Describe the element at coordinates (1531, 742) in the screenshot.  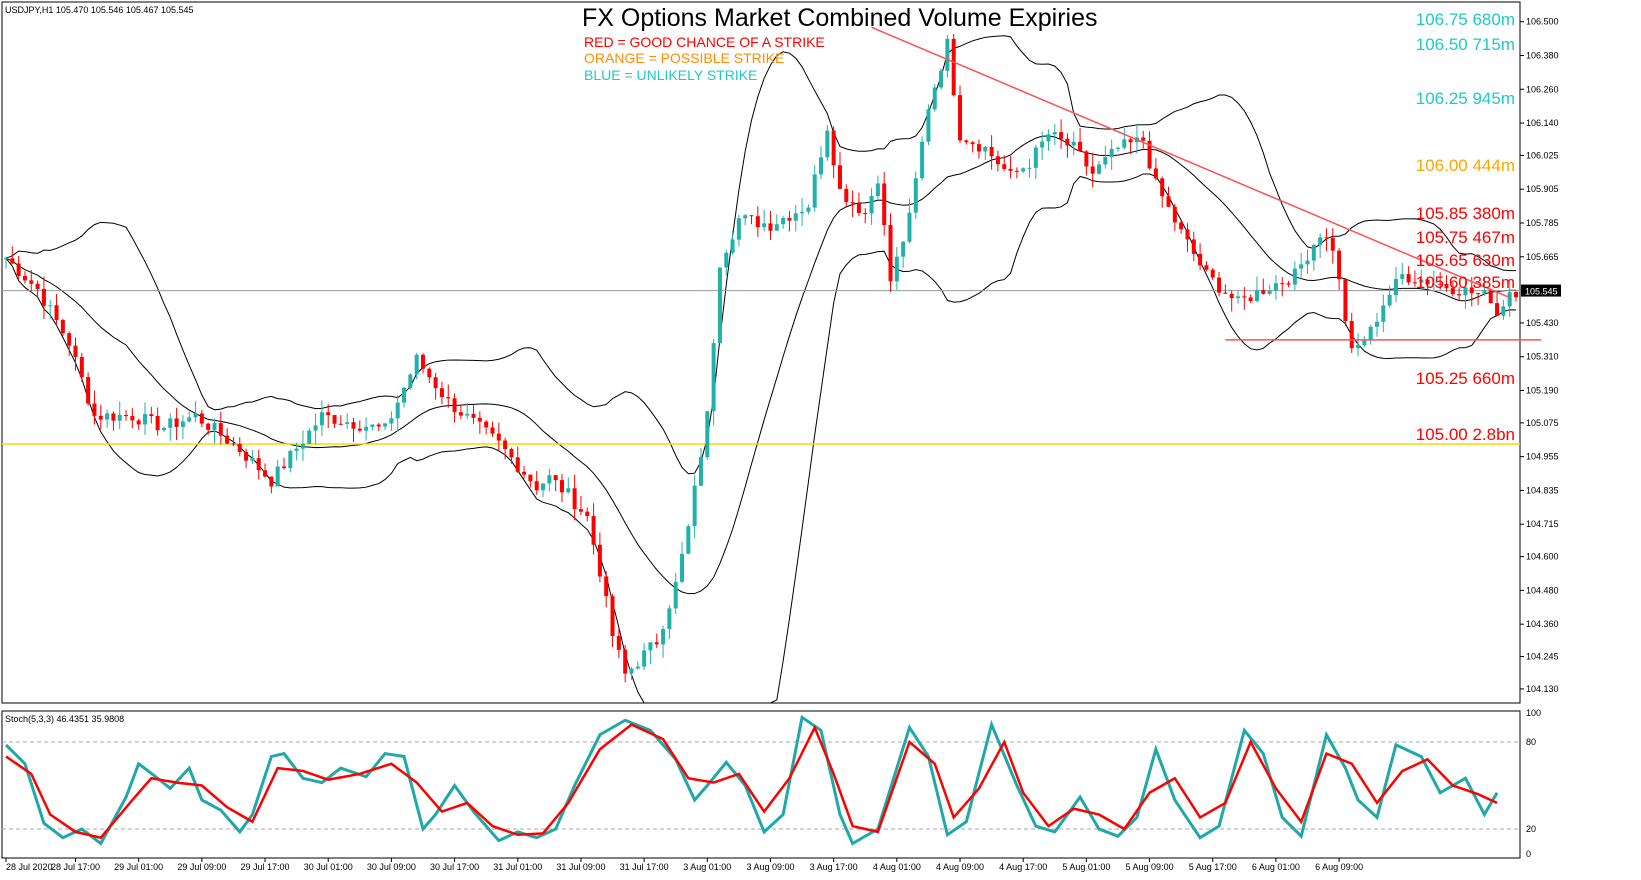
I see `stoch-level-label: 80` at that location.